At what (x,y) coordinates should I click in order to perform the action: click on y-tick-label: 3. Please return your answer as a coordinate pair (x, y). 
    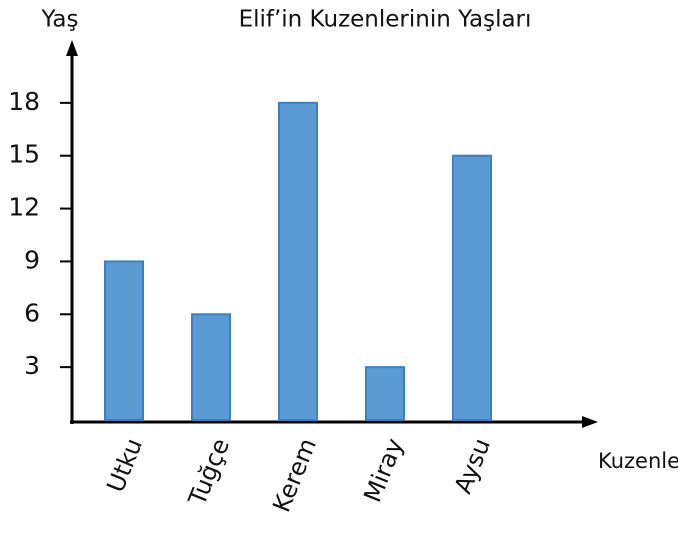
    Looking at the image, I should click on (32, 365).